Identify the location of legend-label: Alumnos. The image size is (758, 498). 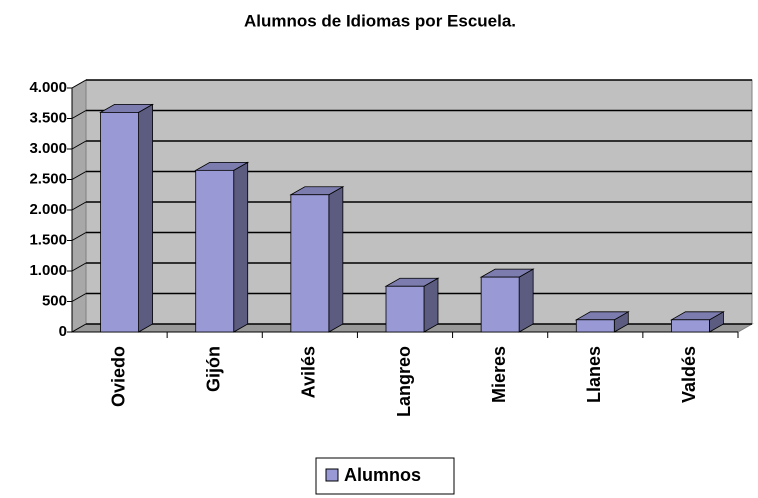
(382, 475).